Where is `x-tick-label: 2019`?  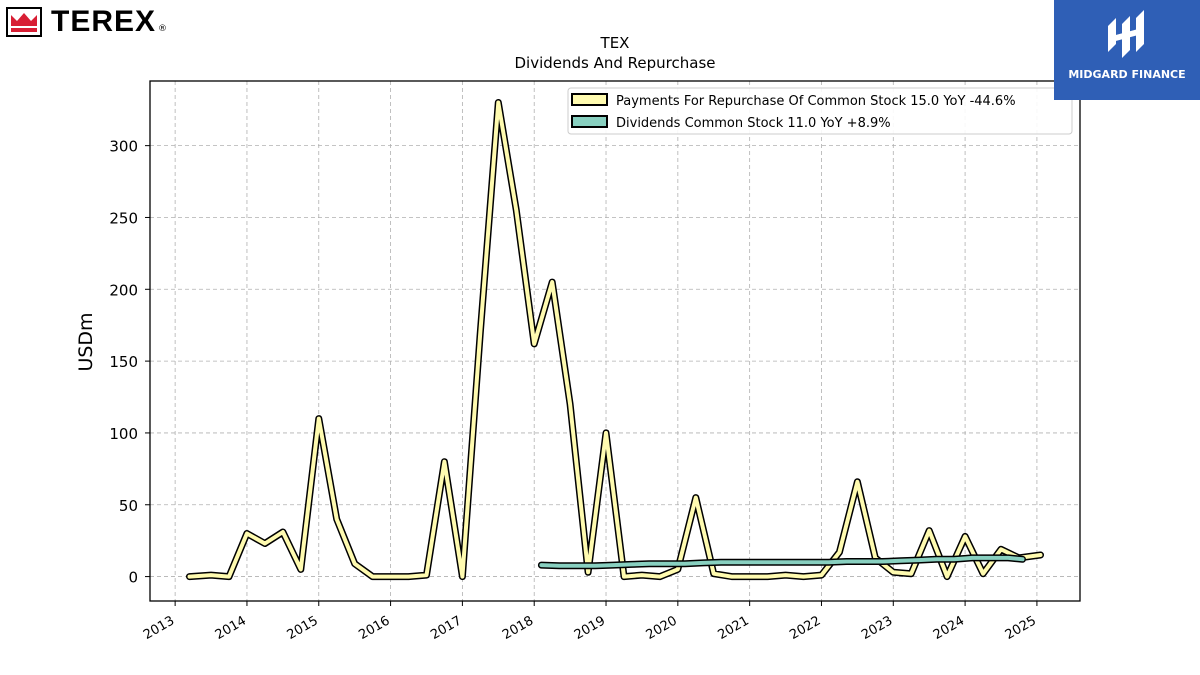 x-tick-label: 2019 is located at coordinates (590, 628).